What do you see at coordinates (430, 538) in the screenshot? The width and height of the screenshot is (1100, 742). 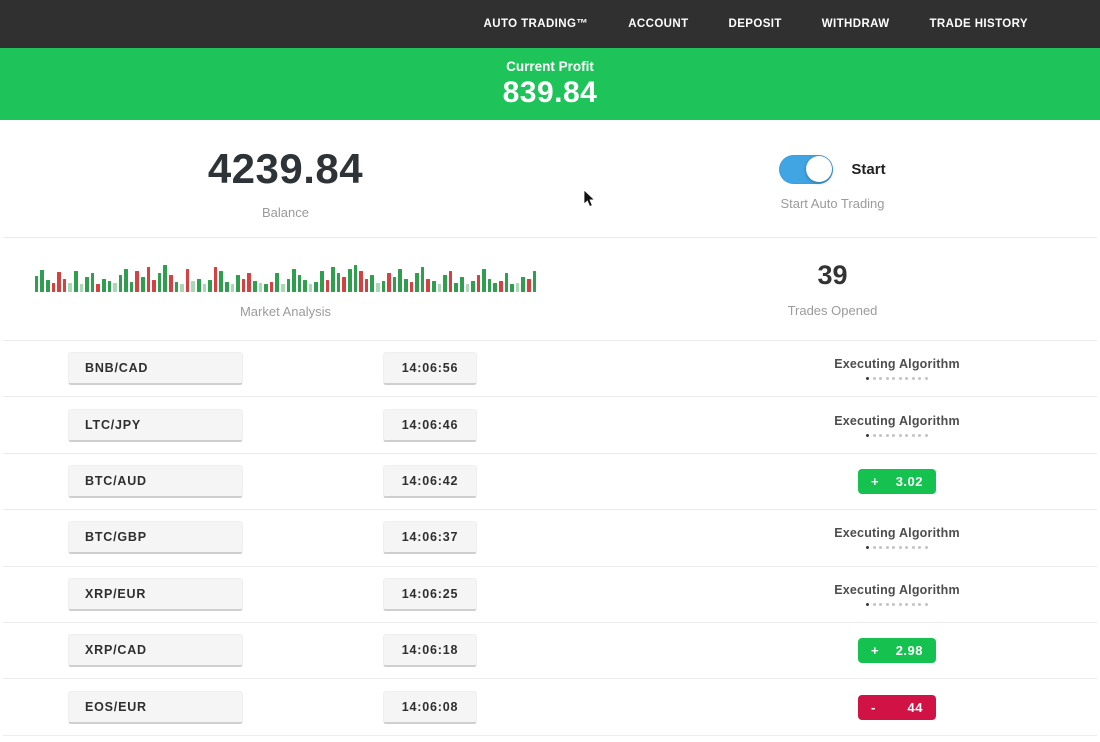 I see `trade-time: 14:06:37` at bounding box center [430, 538].